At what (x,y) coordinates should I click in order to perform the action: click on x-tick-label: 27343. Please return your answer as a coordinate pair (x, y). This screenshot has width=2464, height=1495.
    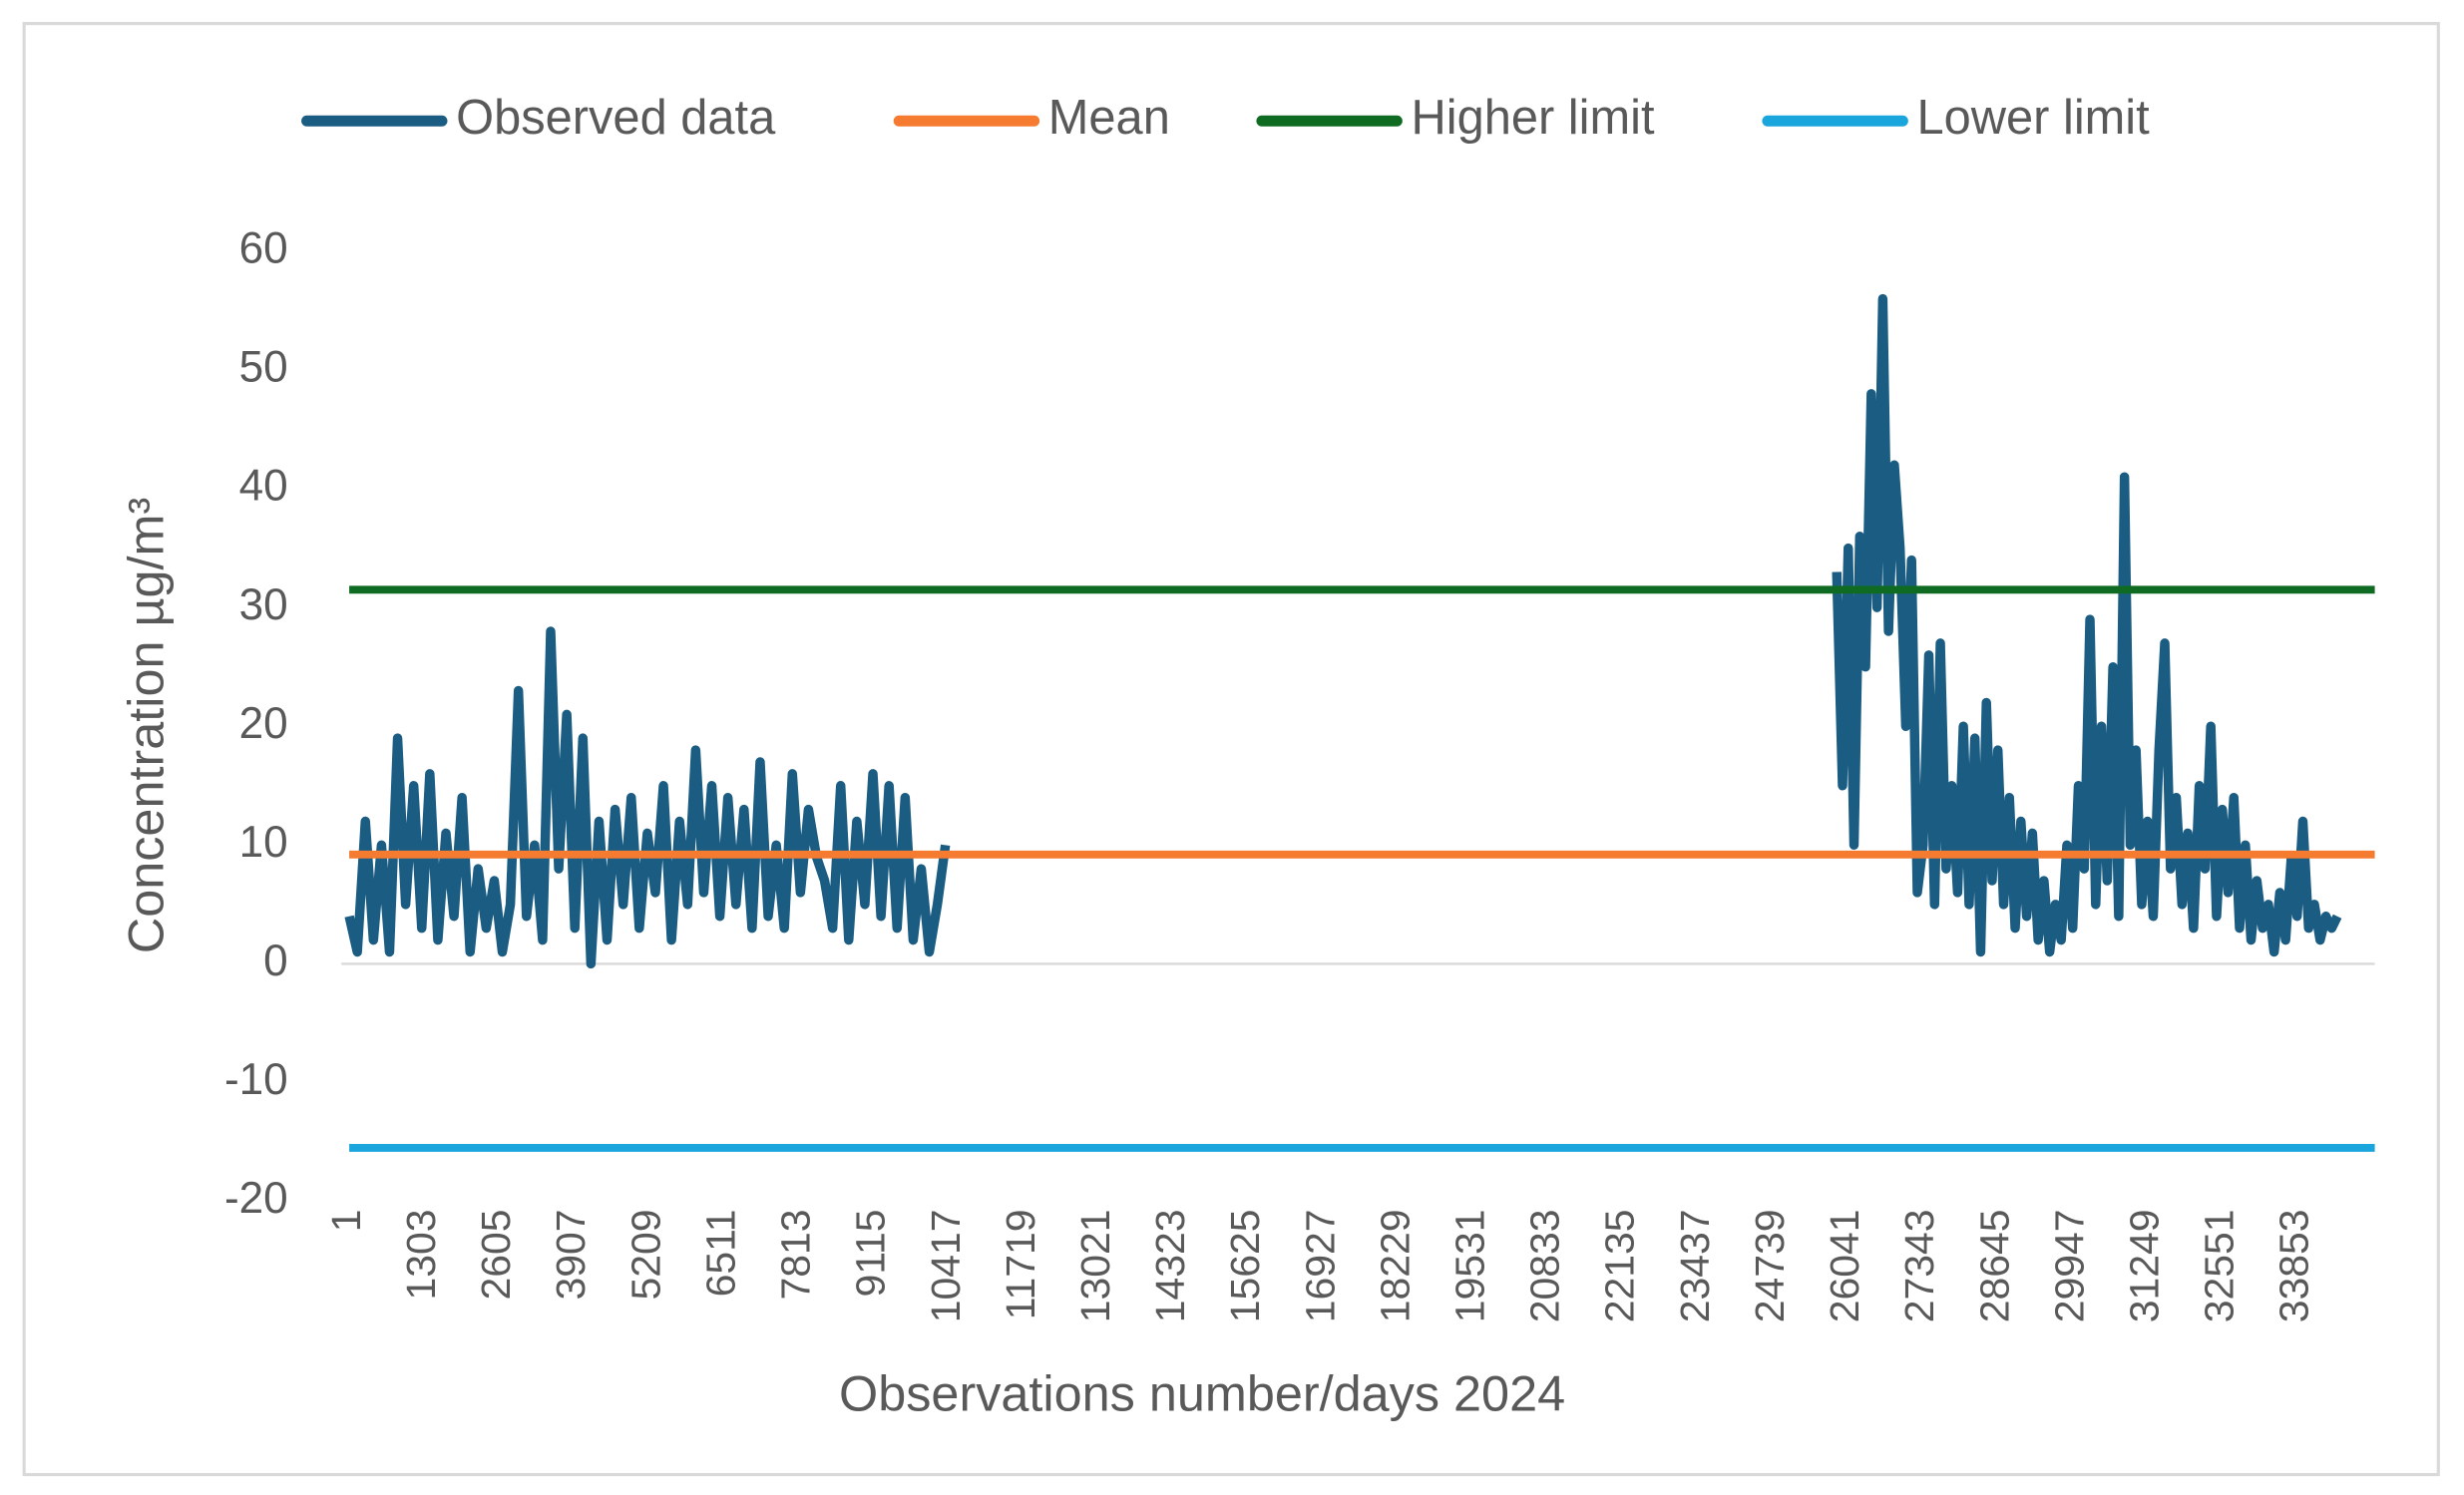
    Looking at the image, I should click on (1919, 1265).